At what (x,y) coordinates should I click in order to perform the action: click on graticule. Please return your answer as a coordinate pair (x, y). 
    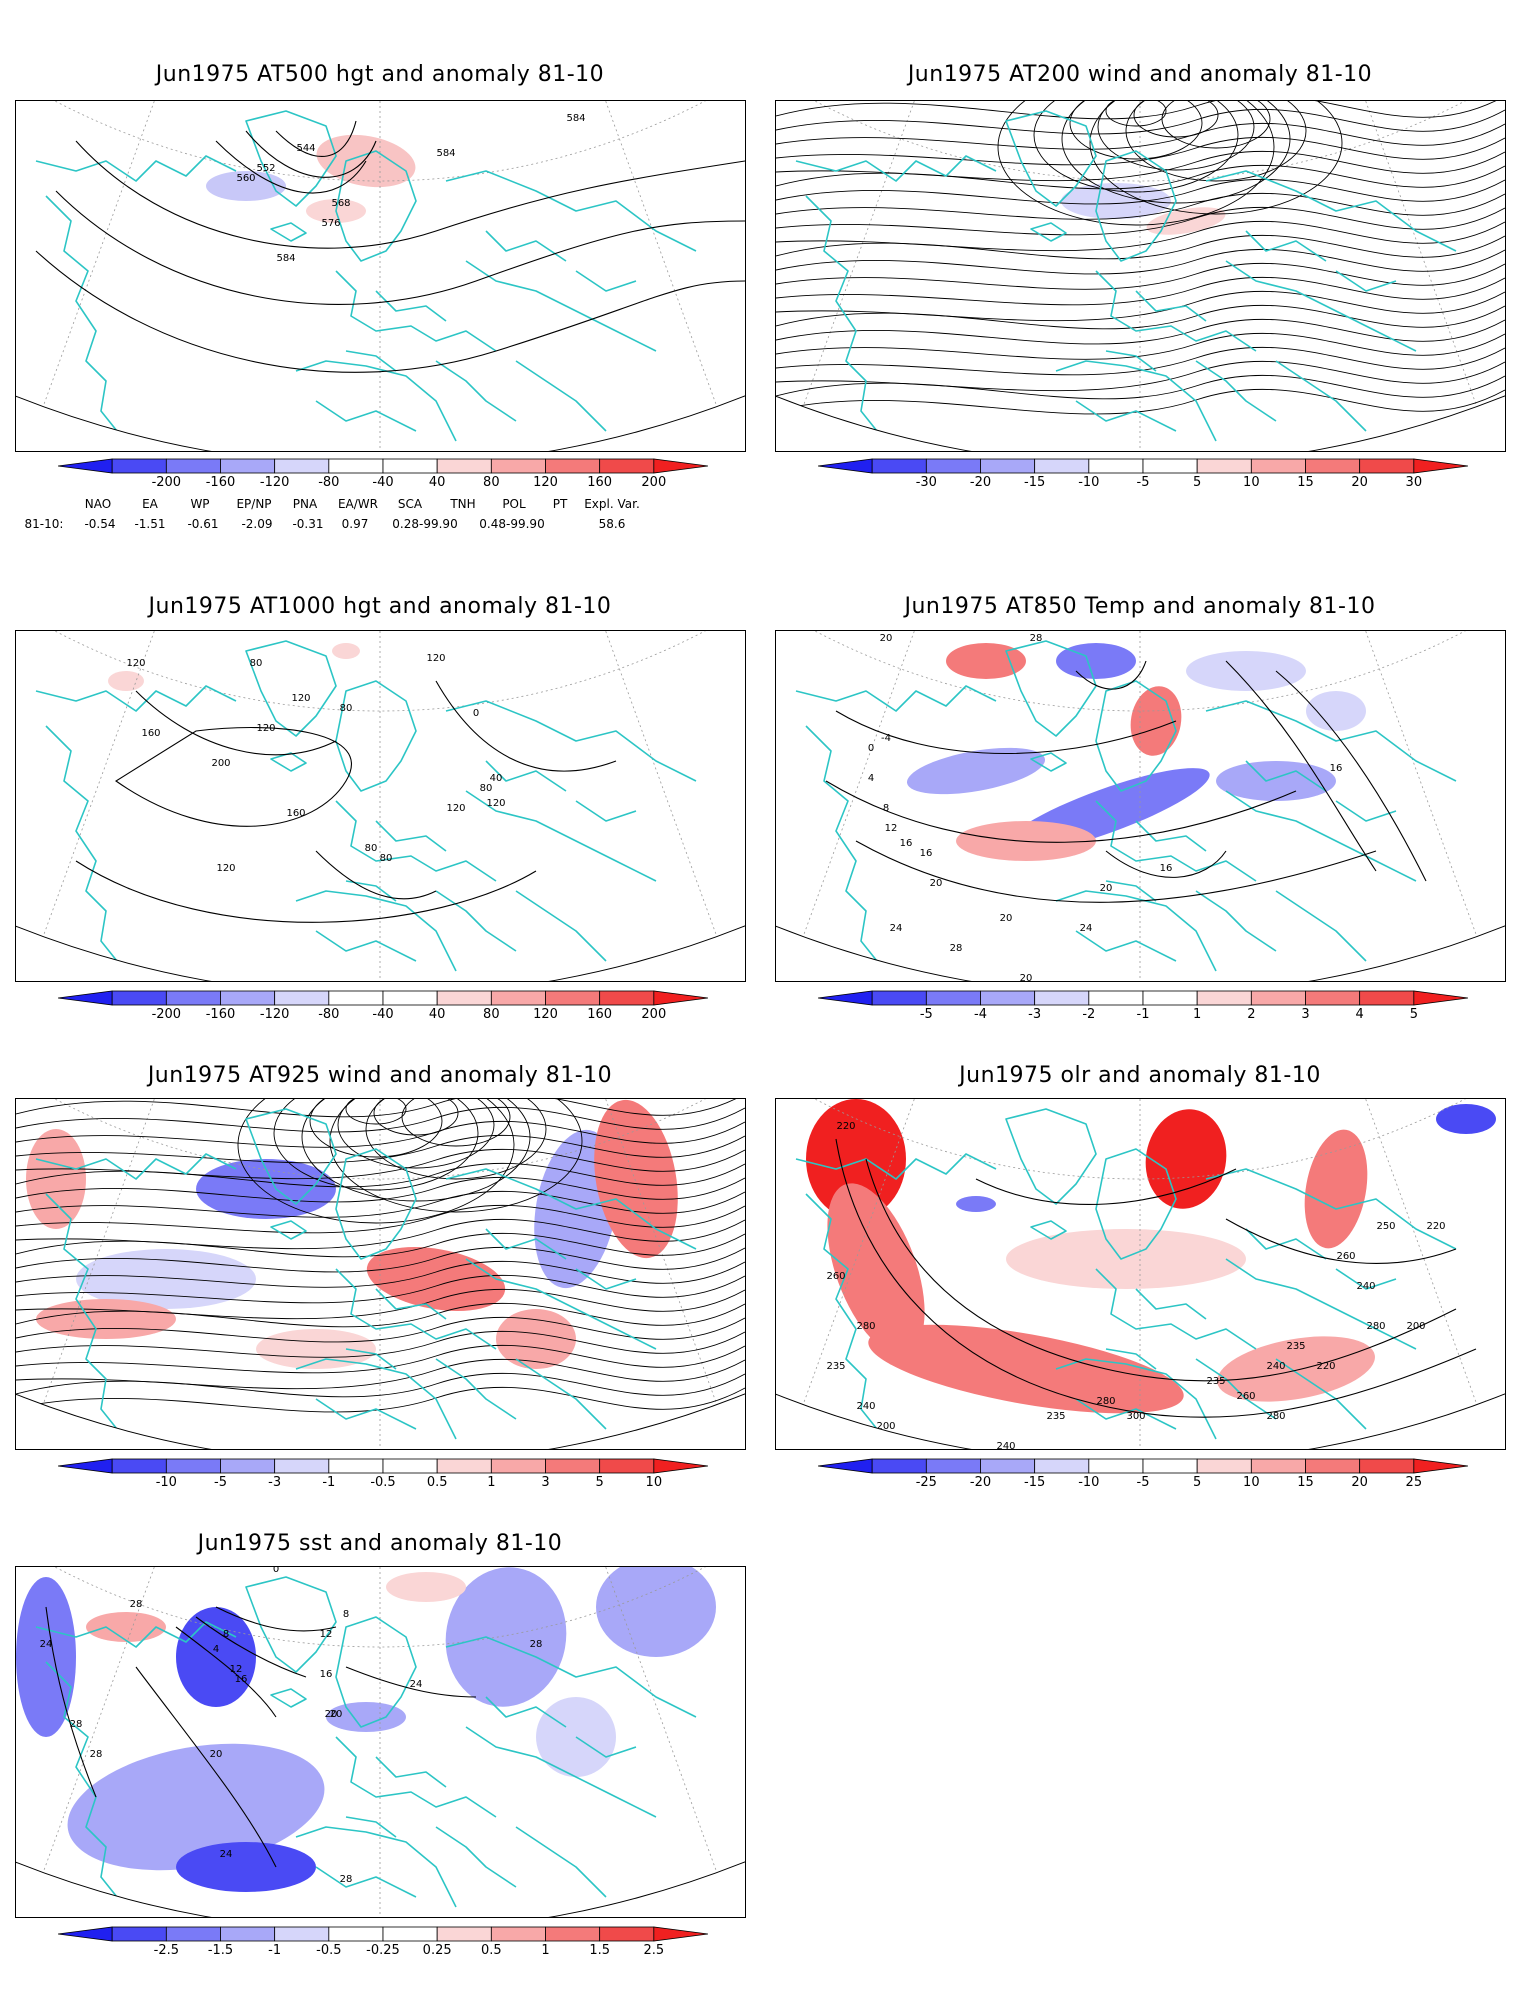
    Looking at the image, I should click on (380, 806).